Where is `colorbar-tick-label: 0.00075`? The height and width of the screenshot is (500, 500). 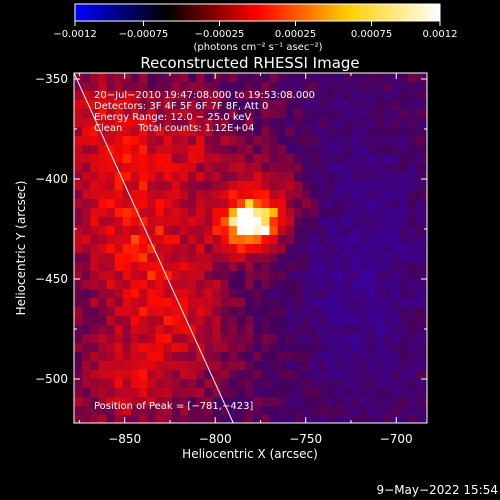
colorbar-tick-label: 0.00075 is located at coordinates (371, 34).